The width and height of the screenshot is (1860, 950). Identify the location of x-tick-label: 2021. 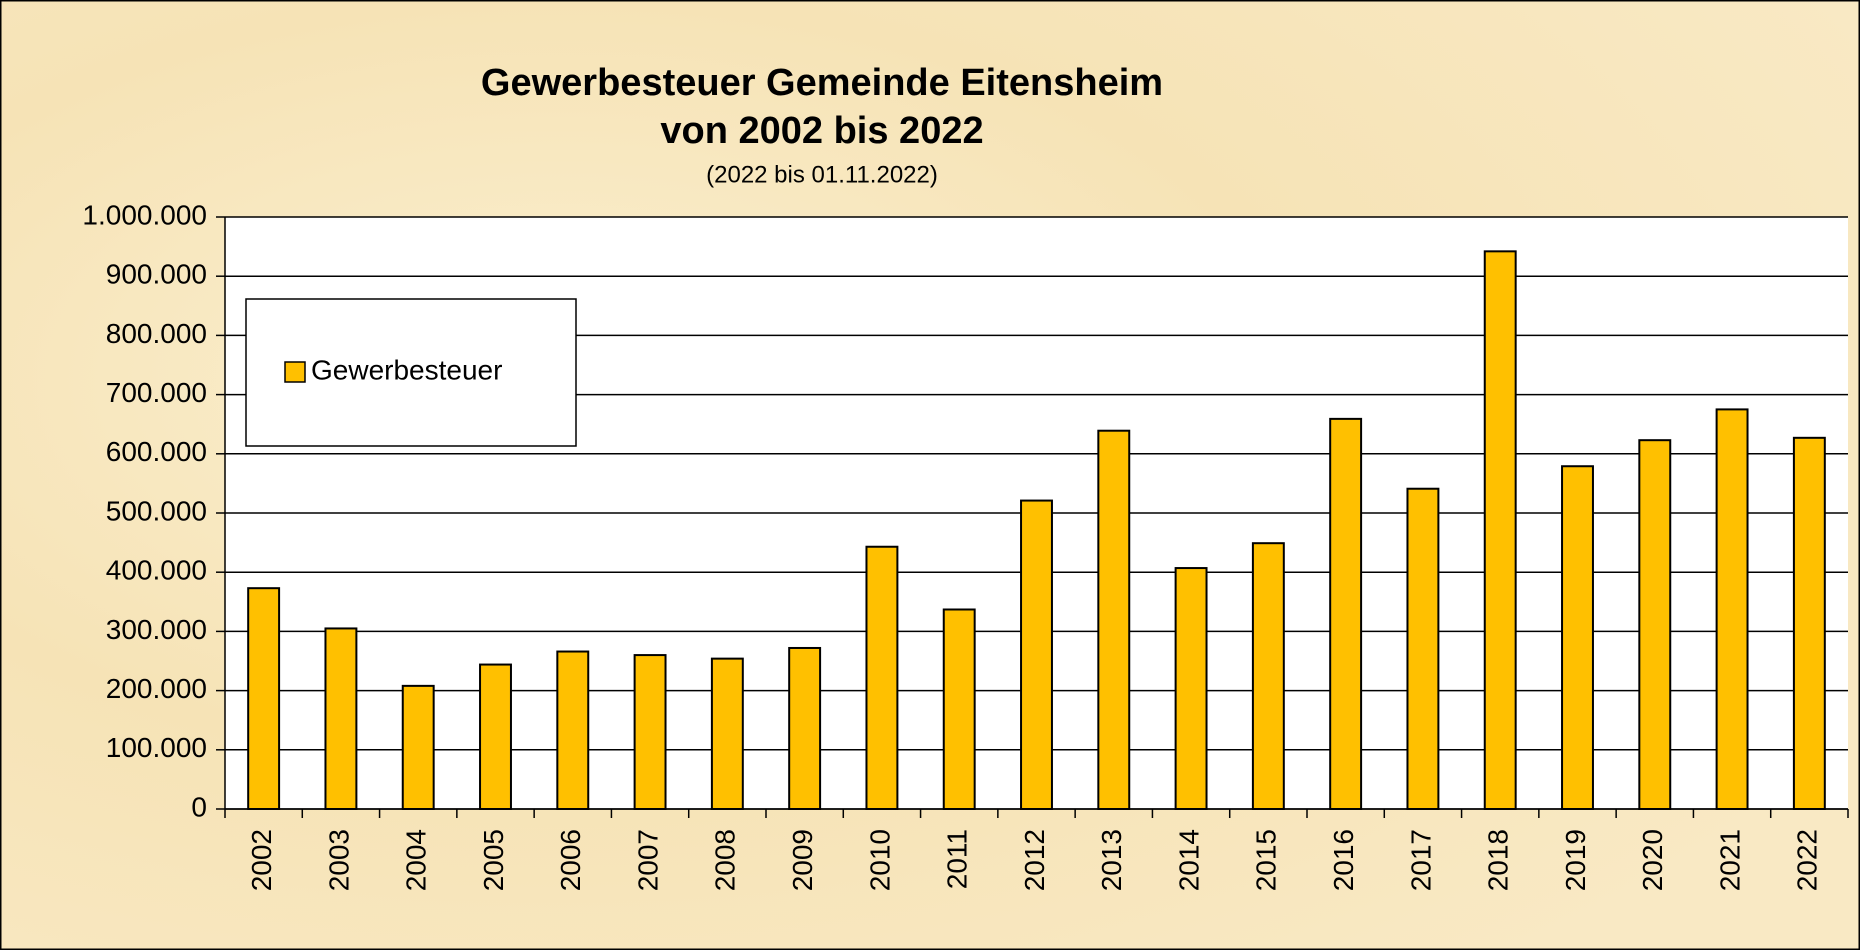
(1729, 860).